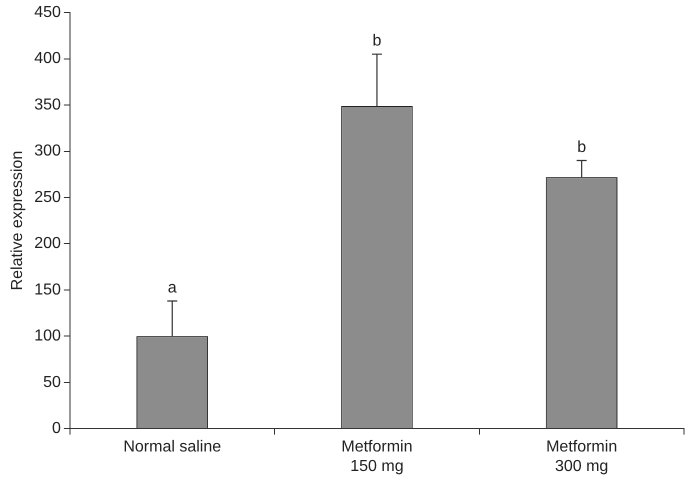 The width and height of the screenshot is (690, 479). What do you see at coordinates (47, 59) in the screenshot?
I see `y-tick-label: 400` at bounding box center [47, 59].